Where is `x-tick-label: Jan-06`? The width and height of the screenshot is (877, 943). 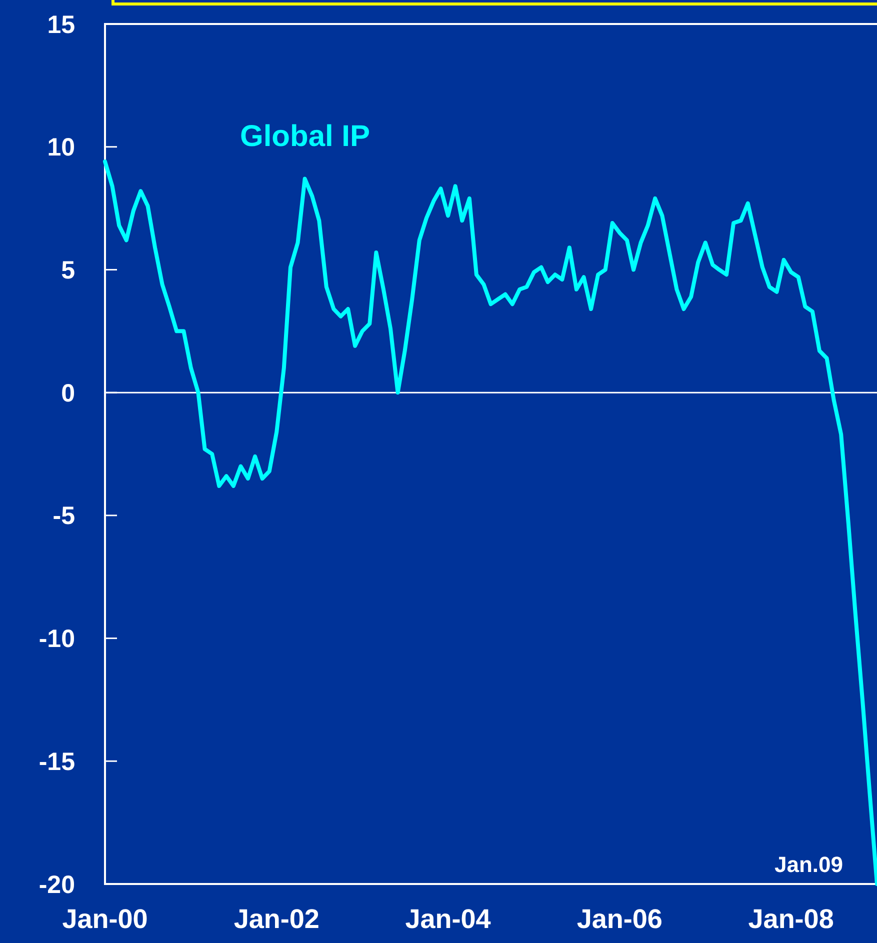
x-tick-label: Jan-06 is located at coordinates (619, 919).